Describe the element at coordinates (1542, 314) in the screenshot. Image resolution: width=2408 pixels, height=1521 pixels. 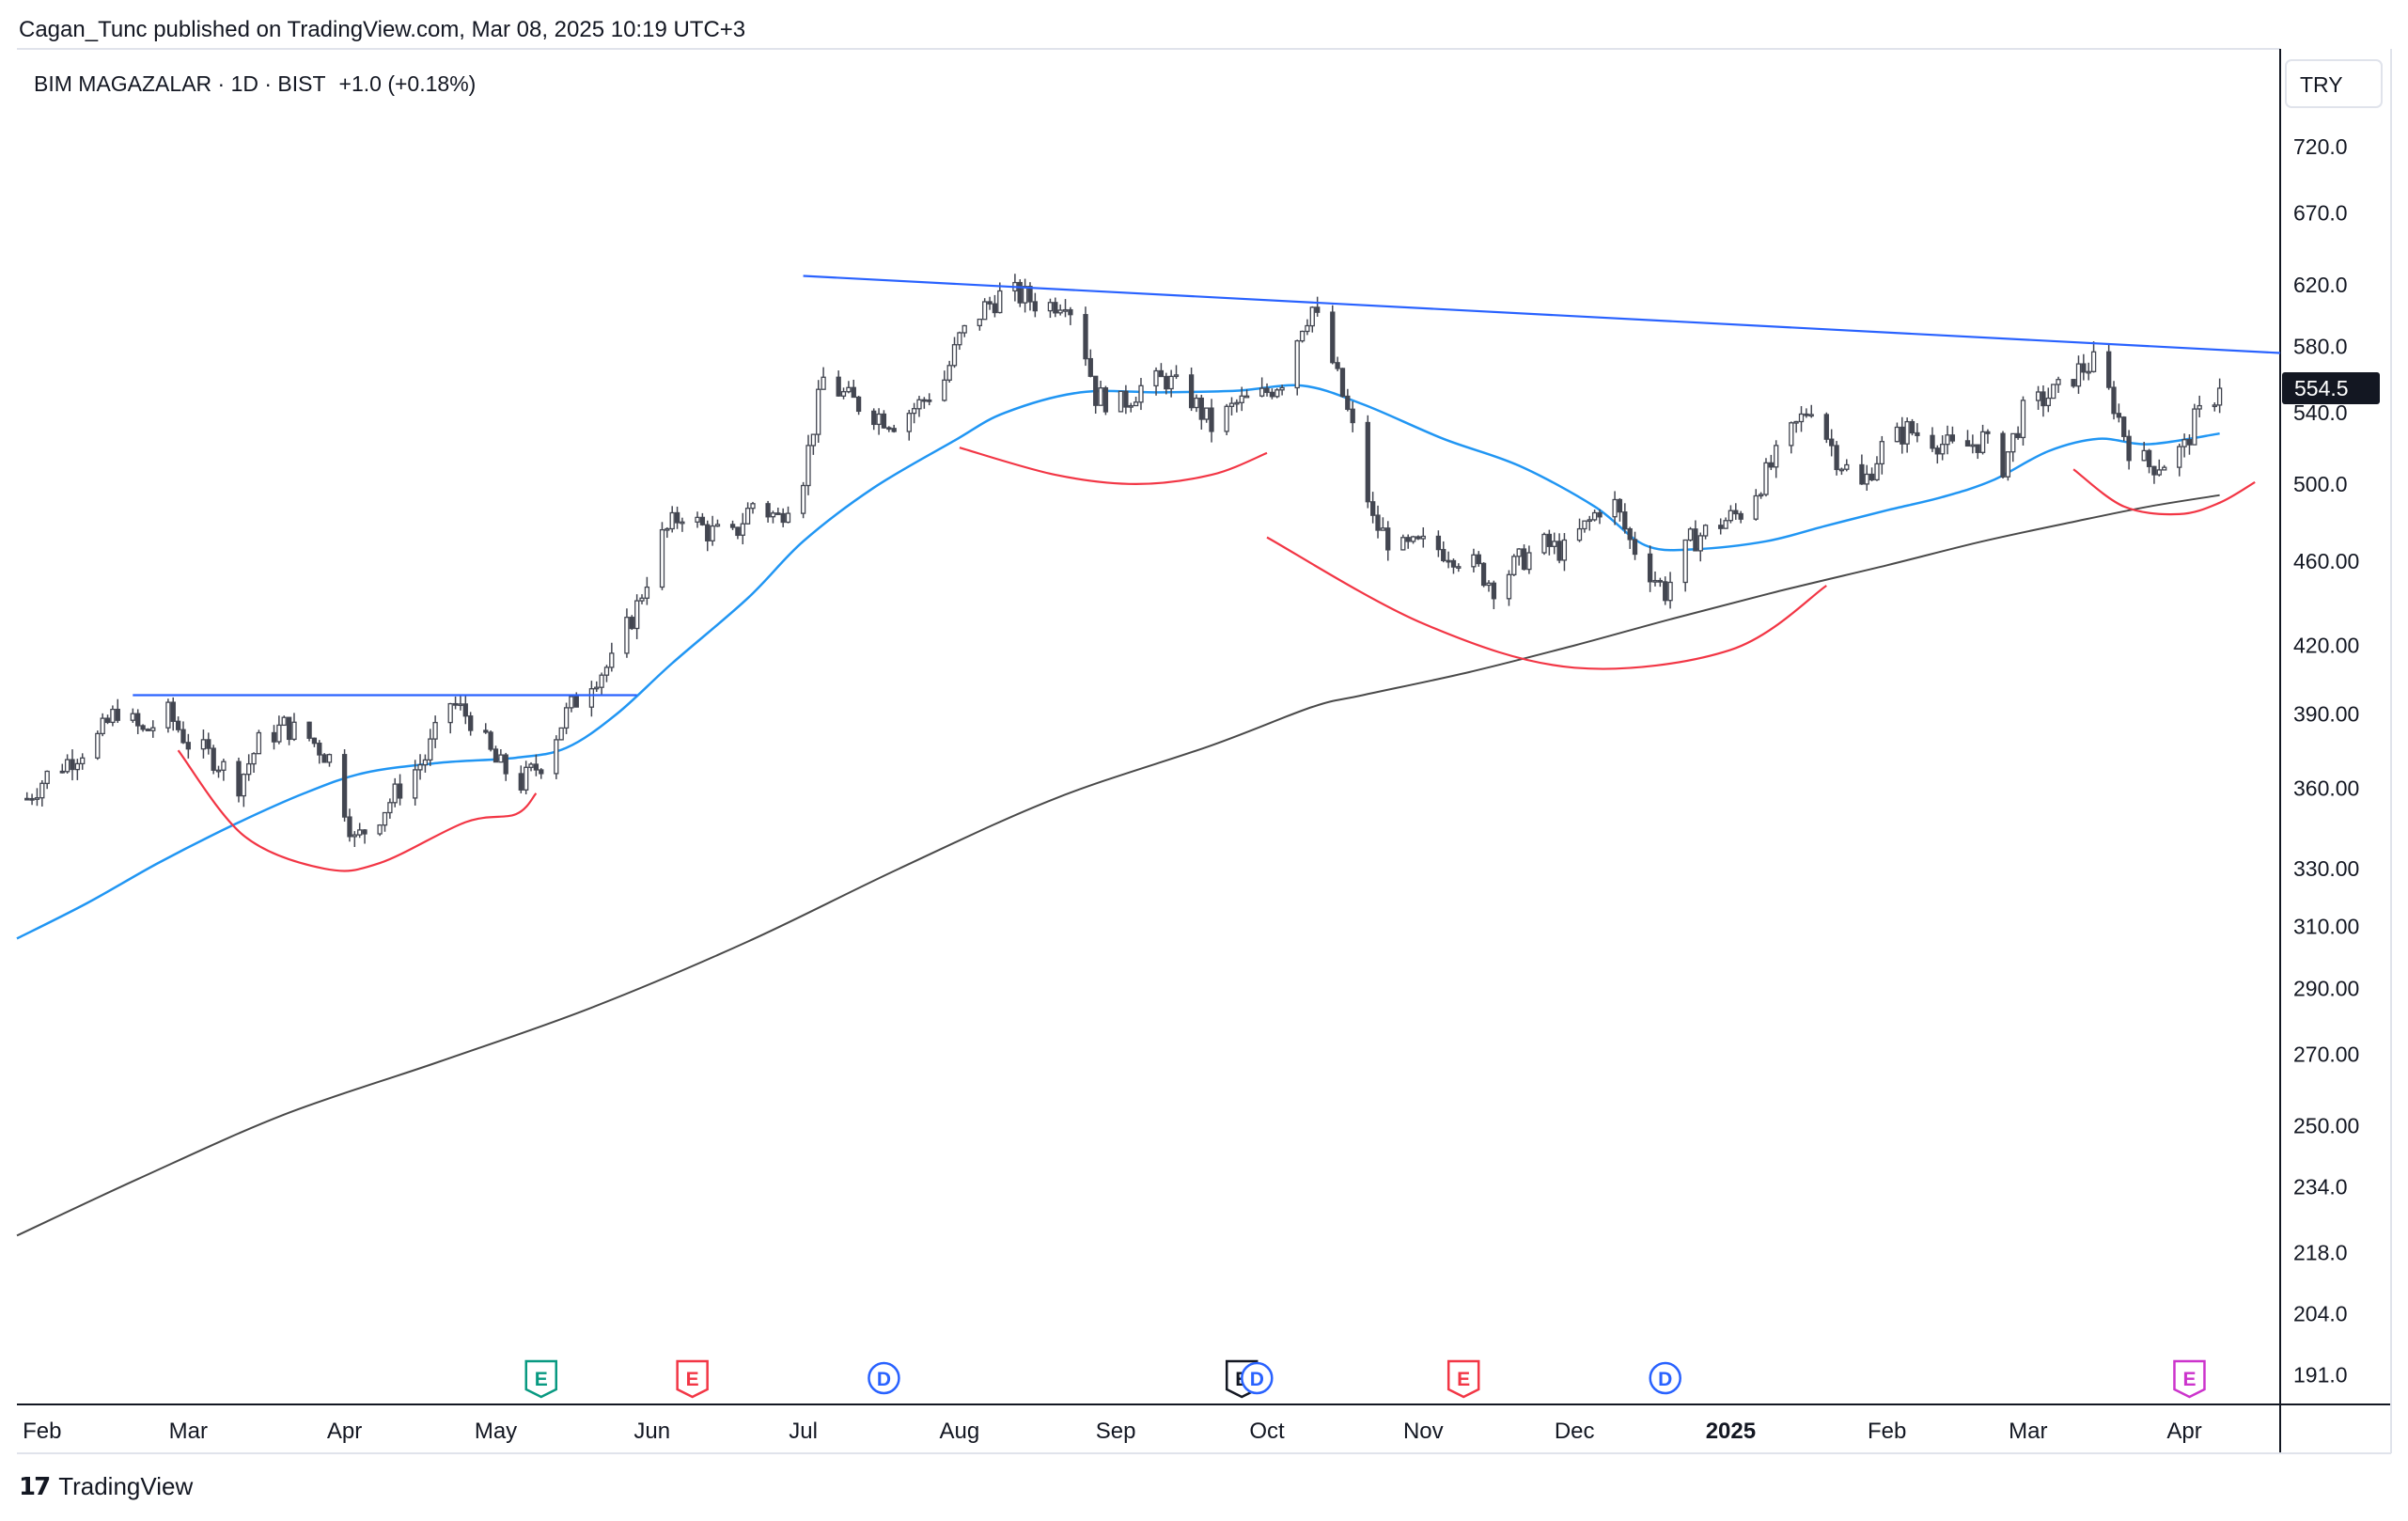
I see `trendline-descending-resistance` at that location.